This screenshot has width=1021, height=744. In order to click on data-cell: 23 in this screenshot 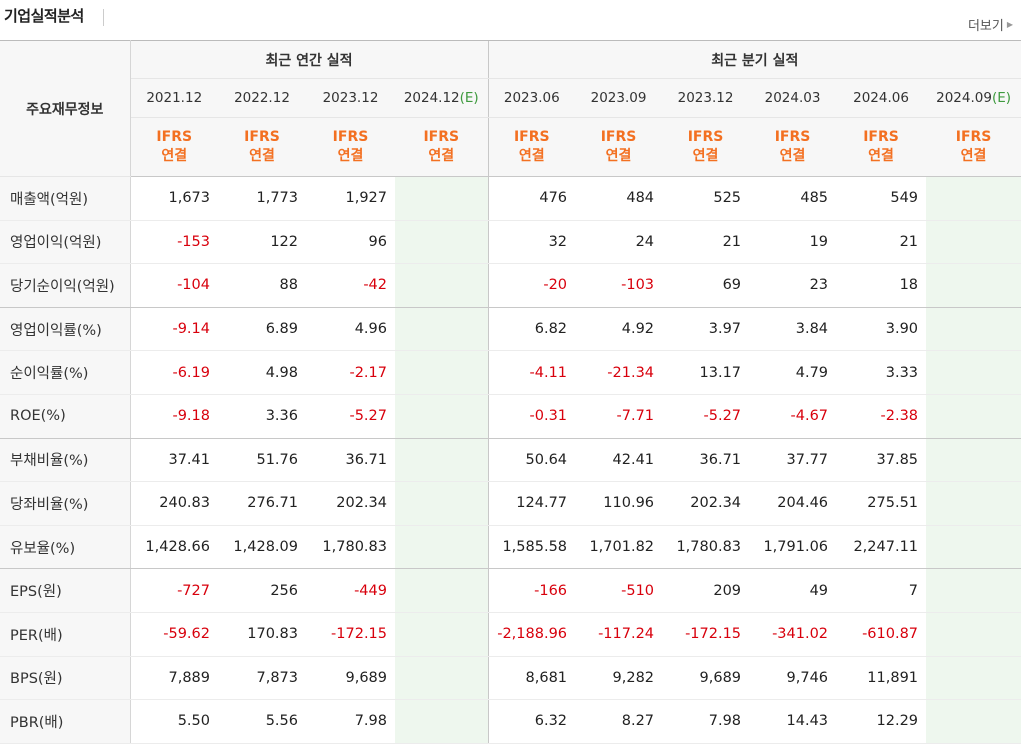, I will do `click(793, 285)`.